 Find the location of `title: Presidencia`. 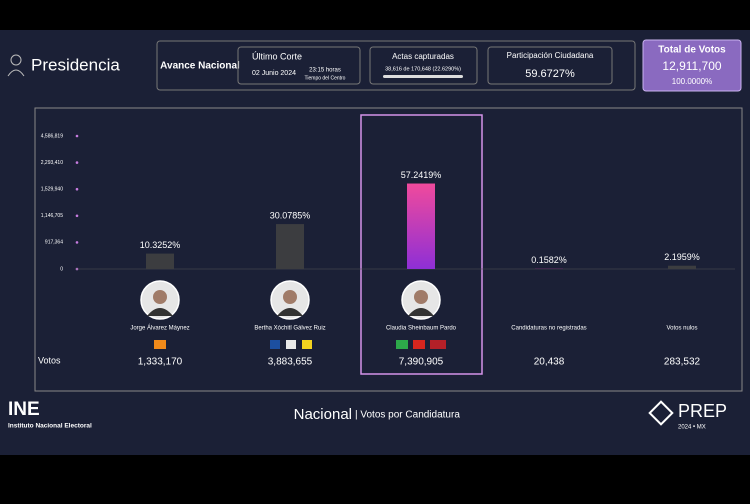

title: Presidencia is located at coordinates (75, 64).